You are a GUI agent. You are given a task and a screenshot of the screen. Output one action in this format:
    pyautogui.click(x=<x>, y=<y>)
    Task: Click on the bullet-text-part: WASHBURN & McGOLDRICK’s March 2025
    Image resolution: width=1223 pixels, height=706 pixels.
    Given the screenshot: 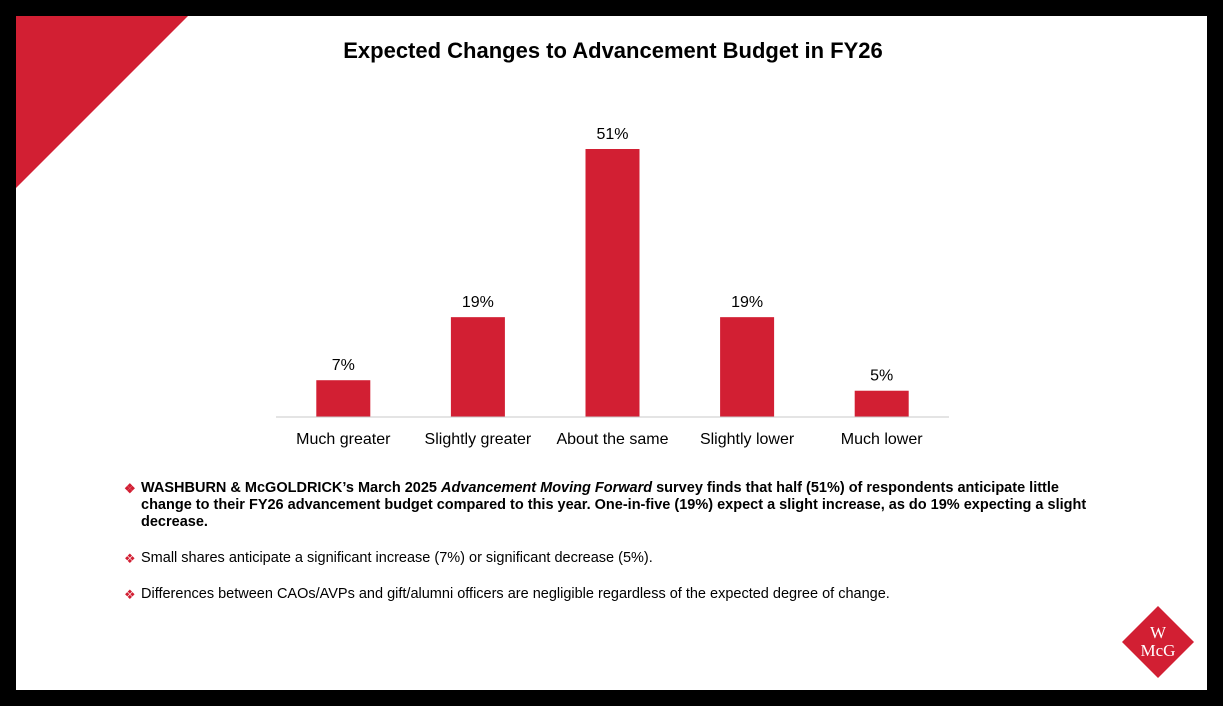 What is the action you would take?
    pyautogui.click(x=291, y=488)
    